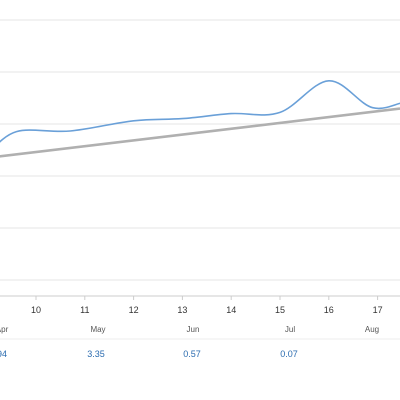 The image size is (400, 400). Describe the element at coordinates (280, 310) in the screenshot. I see `x-tick-label: 15` at that location.